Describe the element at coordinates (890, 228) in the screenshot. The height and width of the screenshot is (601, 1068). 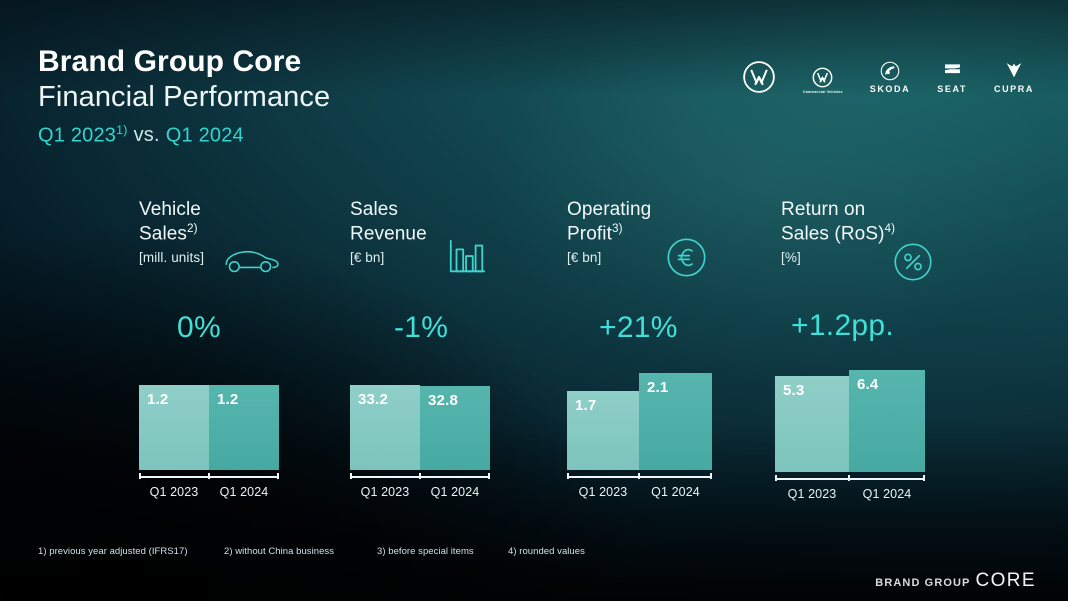
I see `kpi-return-on-sales-footnote-marker: 4)` at that location.